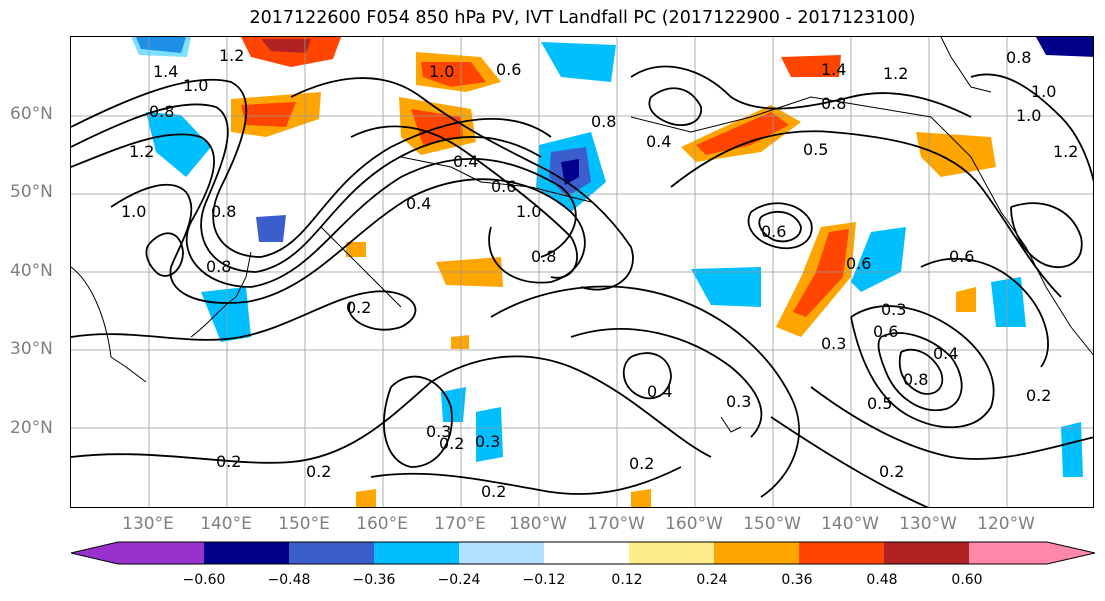  Describe the element at coordinates (694, 524) in the screenshot. I see `lon-tick-label: 160°W` at that location.